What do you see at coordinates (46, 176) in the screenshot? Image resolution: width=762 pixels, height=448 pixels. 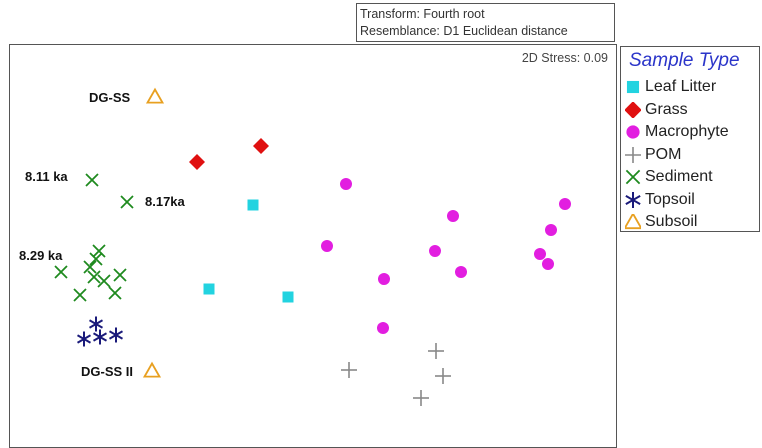 I see `annotation-label: 8.11 ka` at bounding box center [46, 176].